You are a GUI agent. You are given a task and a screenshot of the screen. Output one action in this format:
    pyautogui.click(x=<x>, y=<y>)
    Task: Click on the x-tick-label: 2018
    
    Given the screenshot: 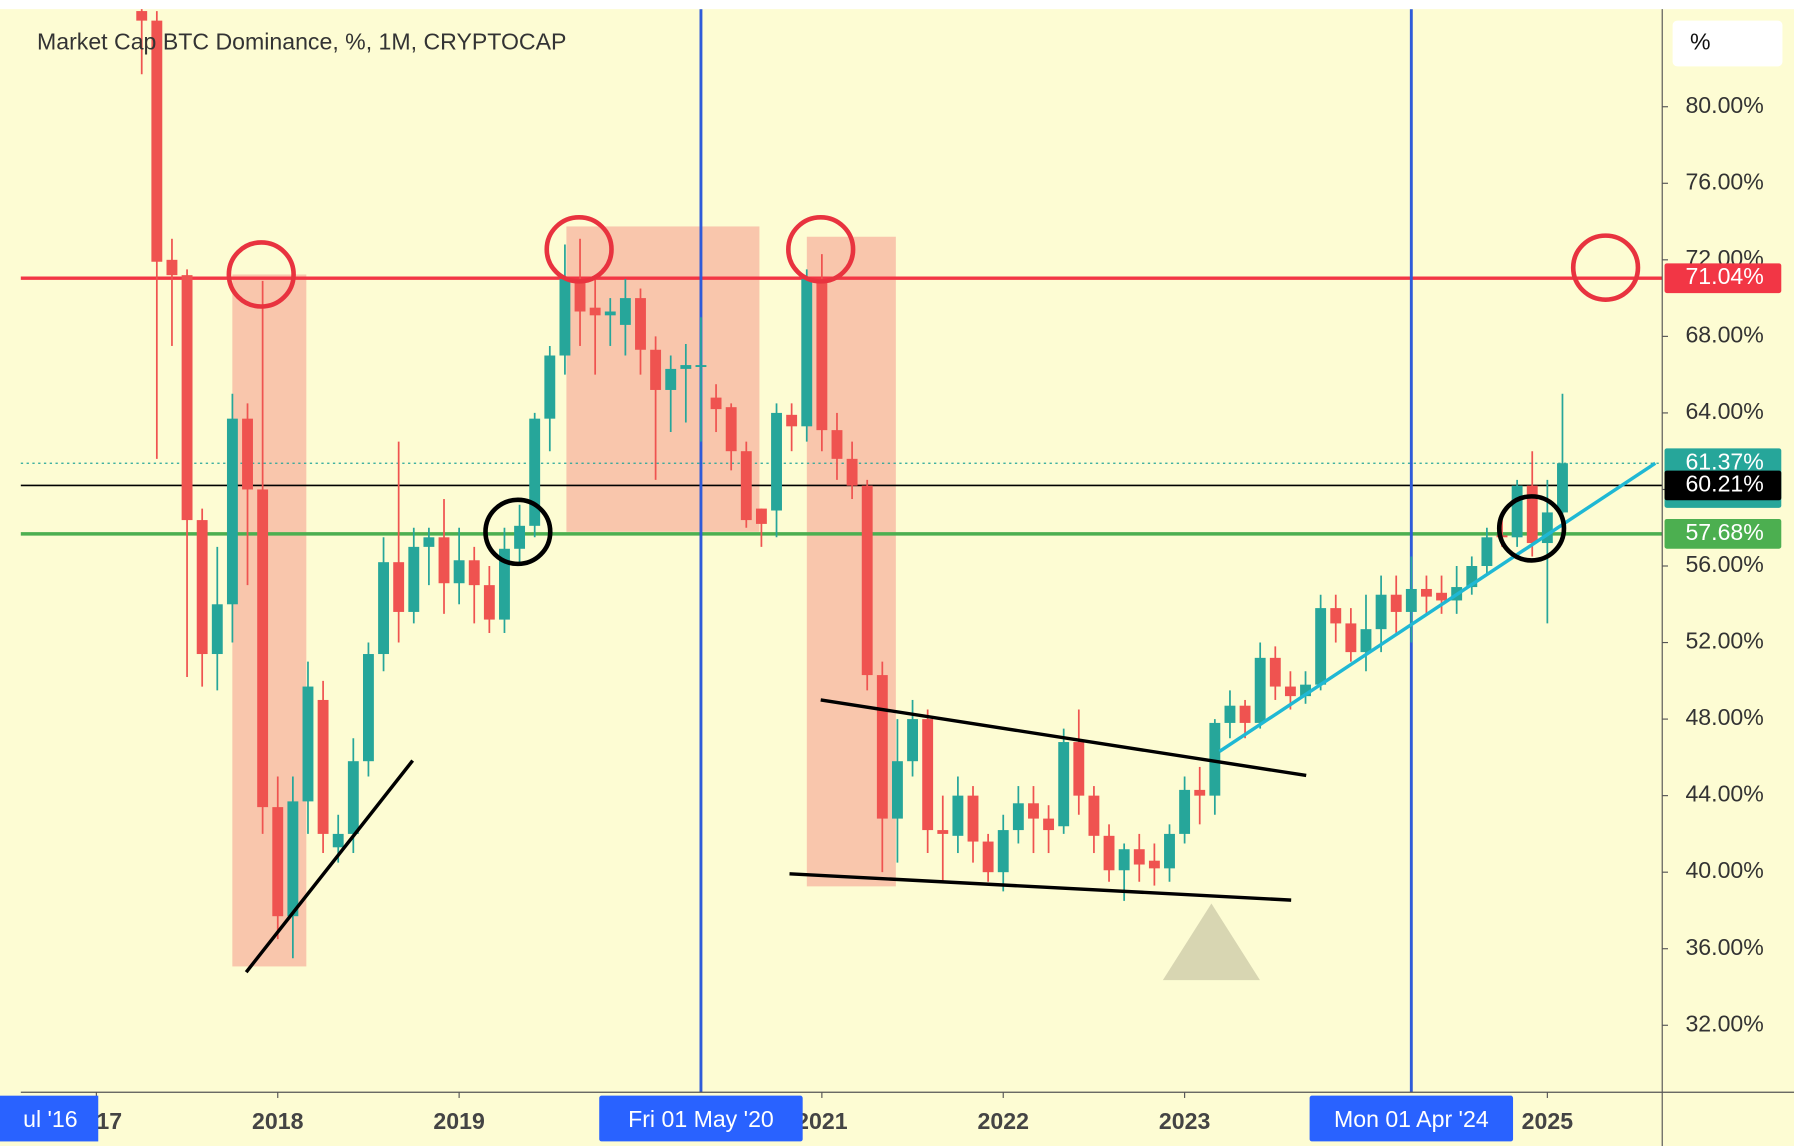 What is the action you would take?
    pyautogui.click(x=278, y=1121)
    